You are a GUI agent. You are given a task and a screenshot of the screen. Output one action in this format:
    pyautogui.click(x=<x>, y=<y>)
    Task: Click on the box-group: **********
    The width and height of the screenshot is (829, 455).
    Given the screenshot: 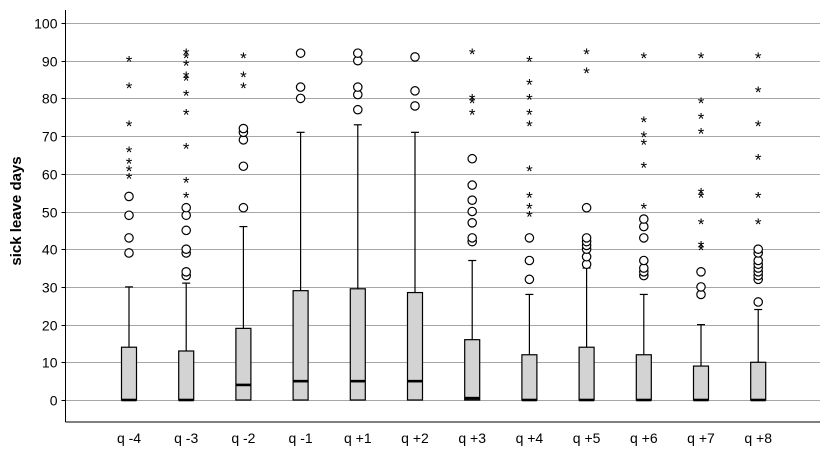 What is the action you would take?
    pyautogui.click(x=186, y=223)
    